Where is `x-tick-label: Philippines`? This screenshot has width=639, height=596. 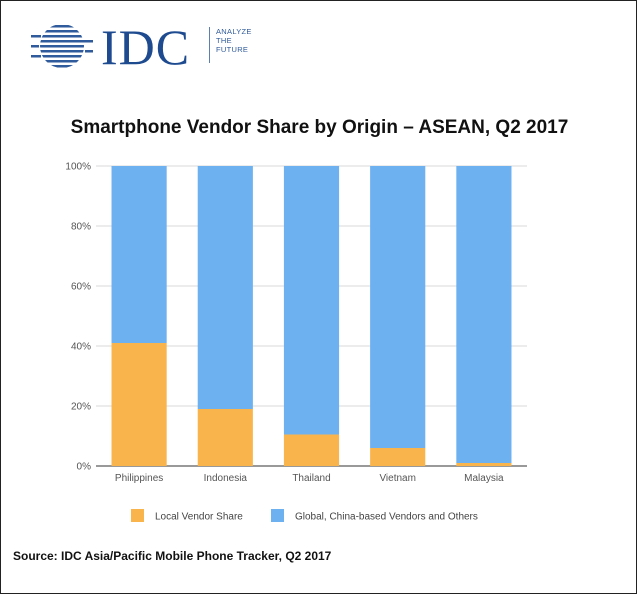 x-tick-label: Philippines is located at coordinates (139, 478).